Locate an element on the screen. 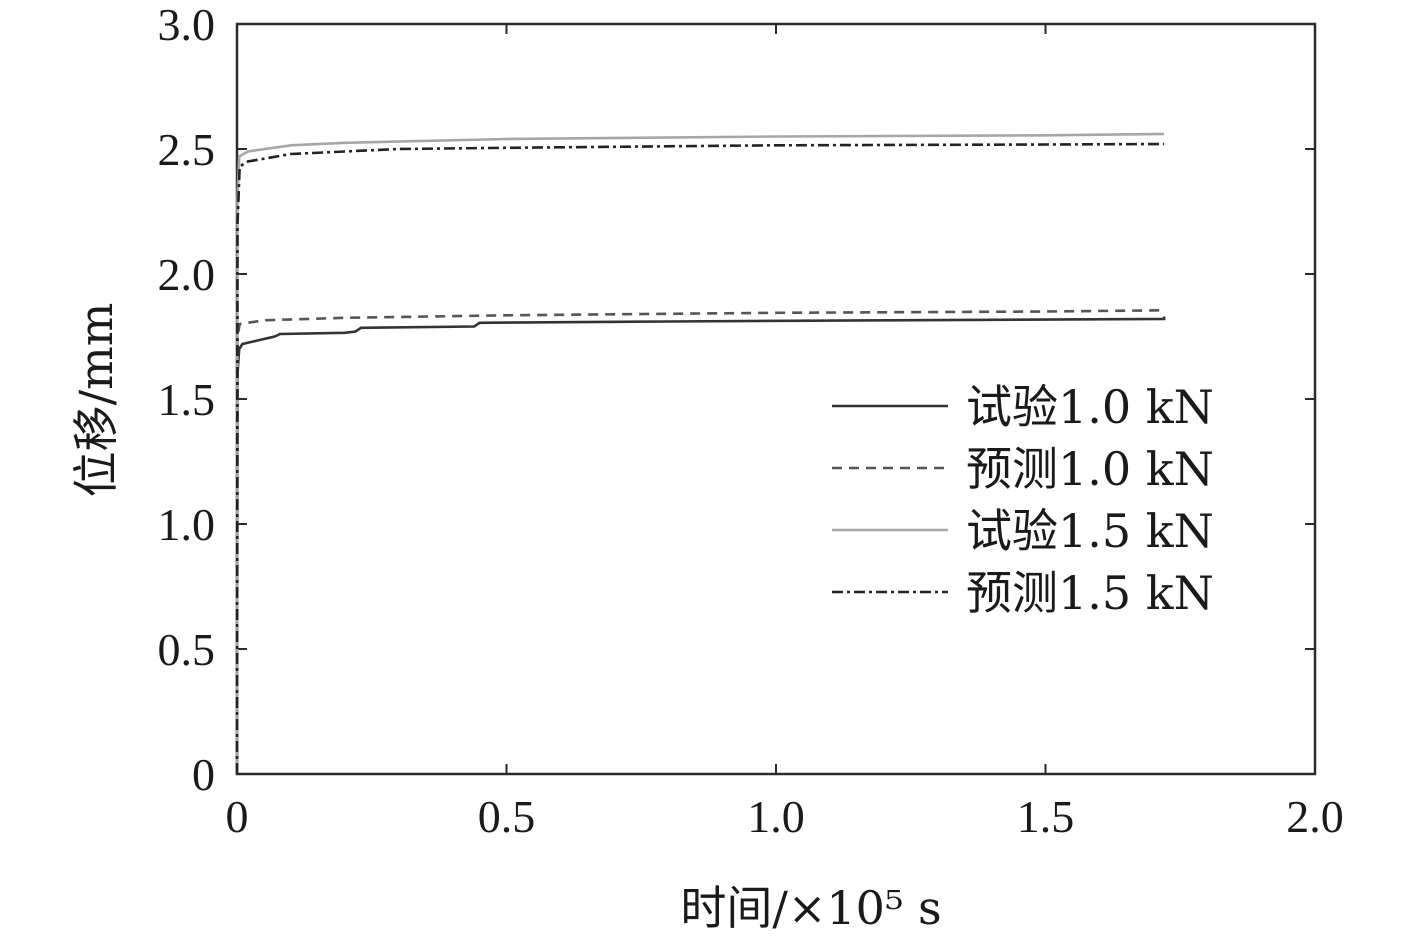  y-tick-label: 1.0 is located at coordinates (187, 524).